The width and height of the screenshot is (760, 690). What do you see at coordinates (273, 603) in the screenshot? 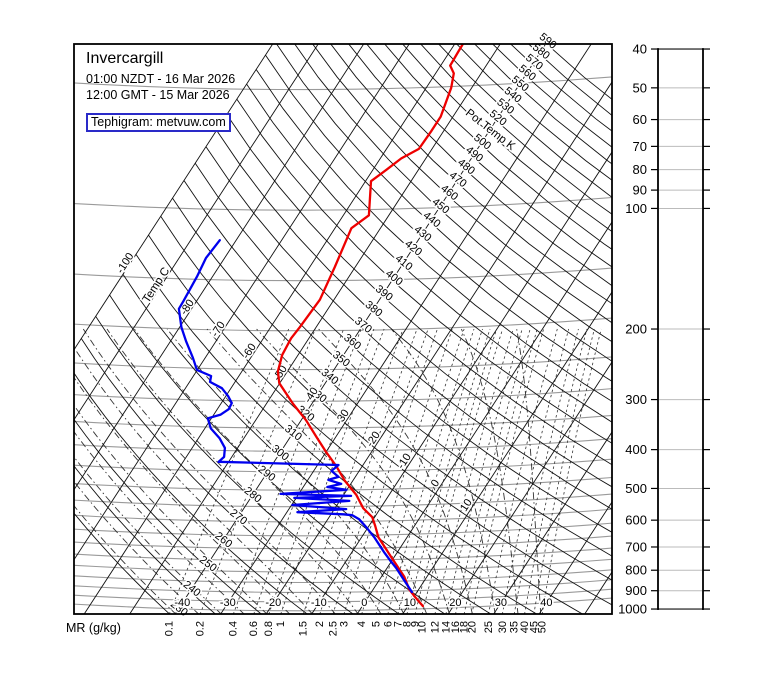
I see `svg-text: -20` at bounding box center [273, 603].